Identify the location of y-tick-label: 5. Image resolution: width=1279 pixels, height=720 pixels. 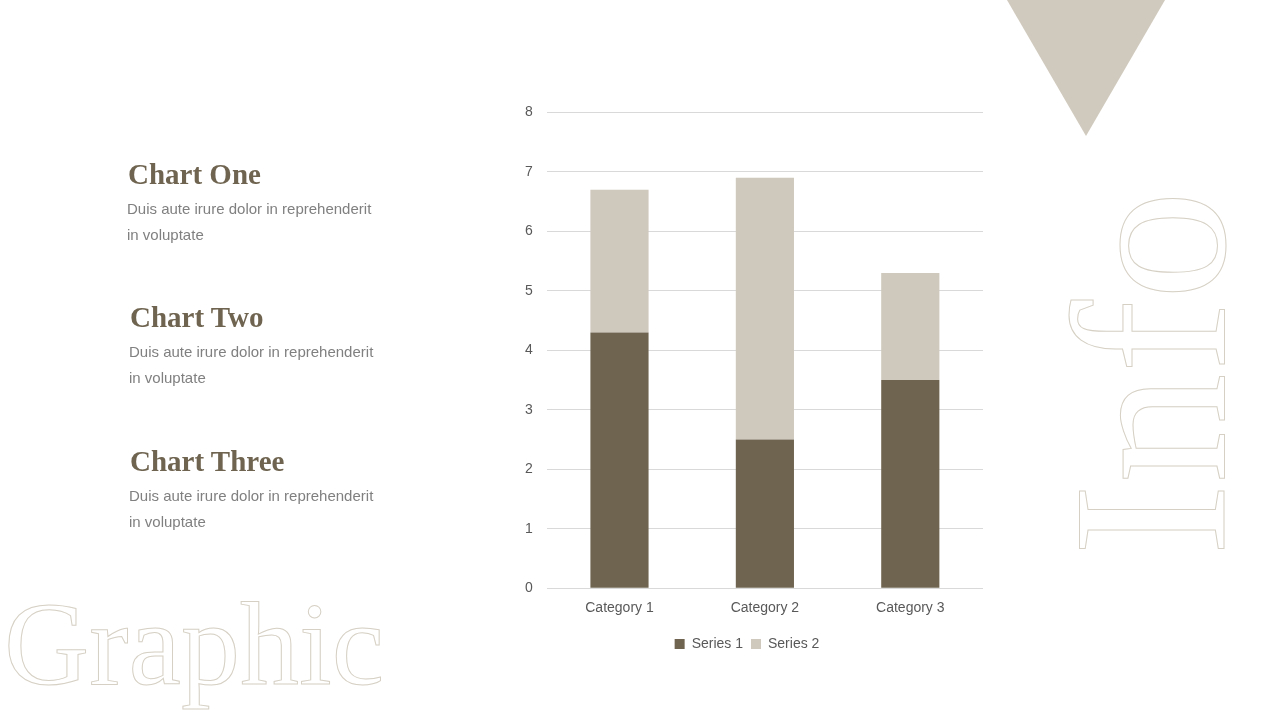
(528, 289).